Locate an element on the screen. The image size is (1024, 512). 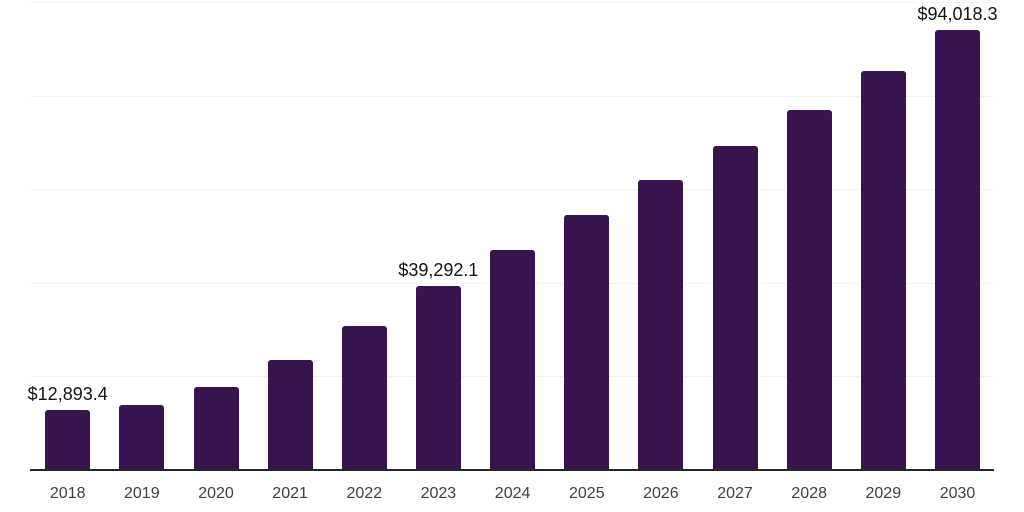
x-tick-2030: 2030 is located at coordinates (957, 493).